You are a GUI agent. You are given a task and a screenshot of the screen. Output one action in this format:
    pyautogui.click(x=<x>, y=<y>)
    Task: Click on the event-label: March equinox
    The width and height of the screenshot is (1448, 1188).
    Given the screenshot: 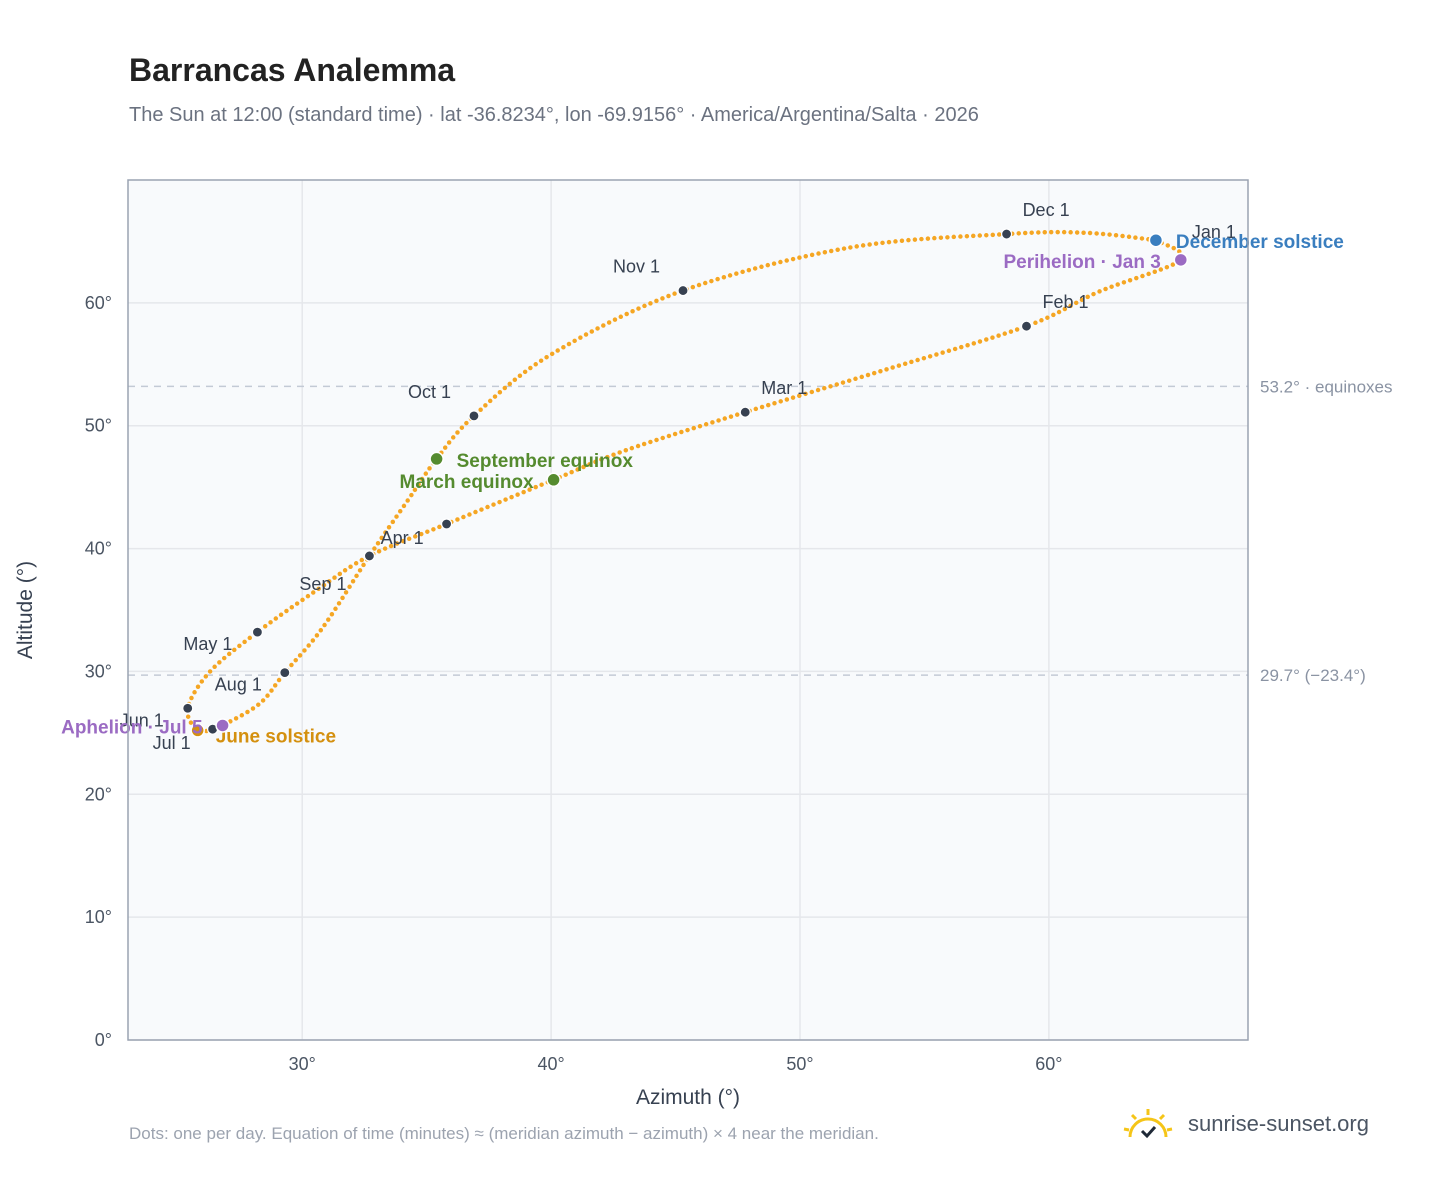 What is the action you would take?
    pyautogui.click(x=467, y=482)
    